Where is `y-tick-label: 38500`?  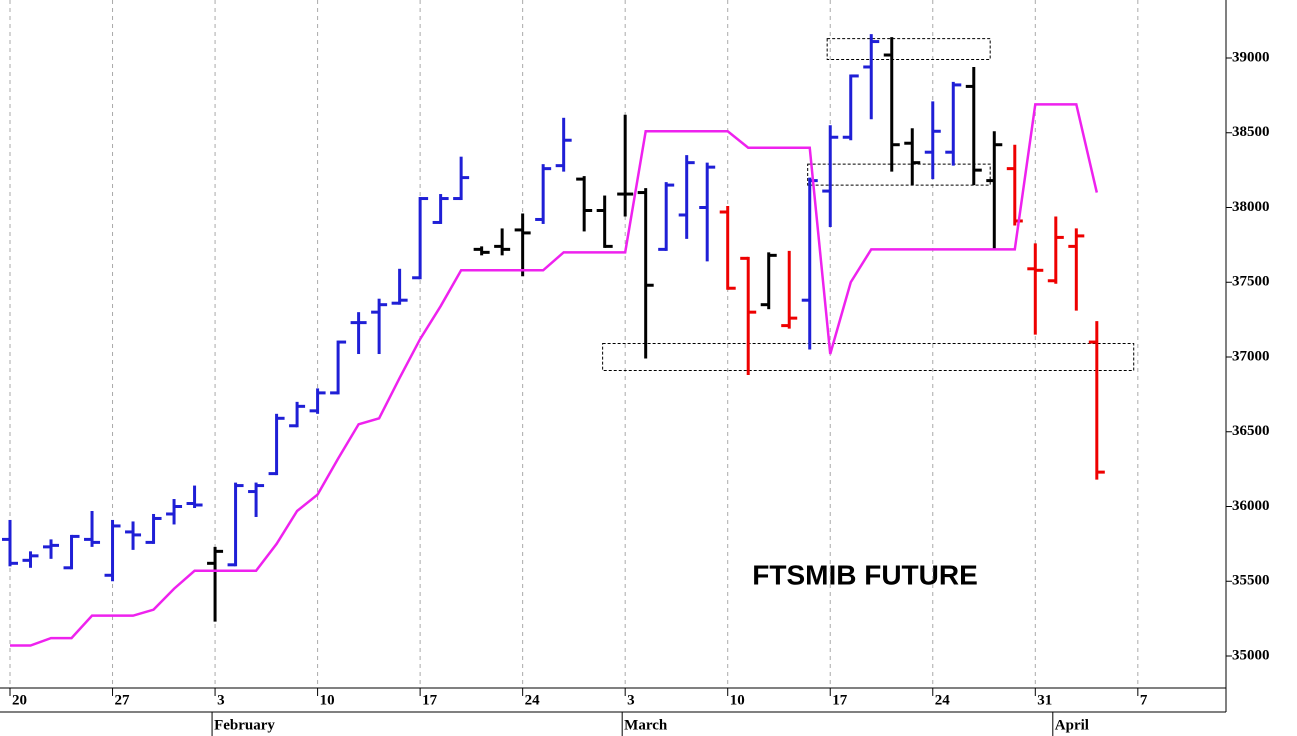 y-tick-label: 38500 is located at coordinates (1251, 132).